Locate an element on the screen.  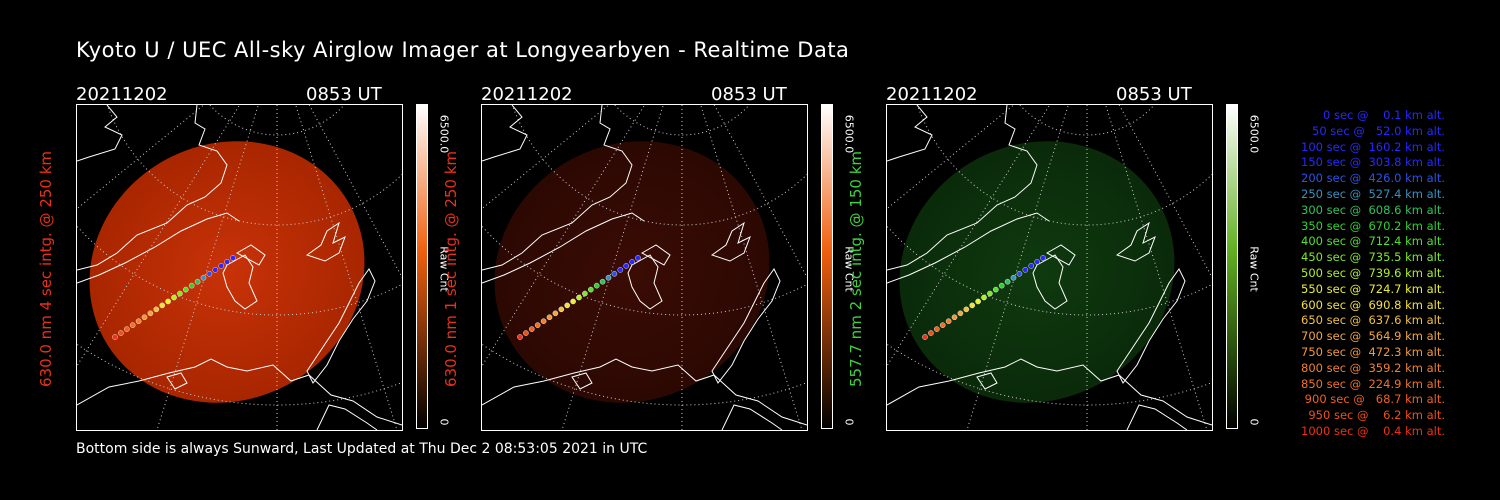
filter-label: 630.0 nm 4 sec intg. @ 250 km is located at coordinates (46, 269).